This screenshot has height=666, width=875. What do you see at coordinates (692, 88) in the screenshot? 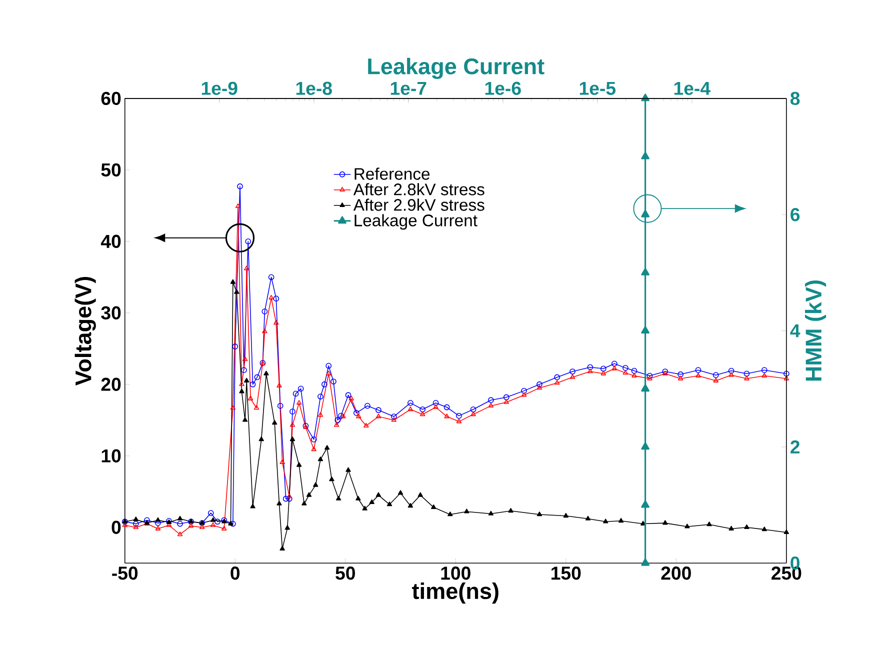
I see `x2-tick-label: 1e-4` at bounding box center [692, 88].